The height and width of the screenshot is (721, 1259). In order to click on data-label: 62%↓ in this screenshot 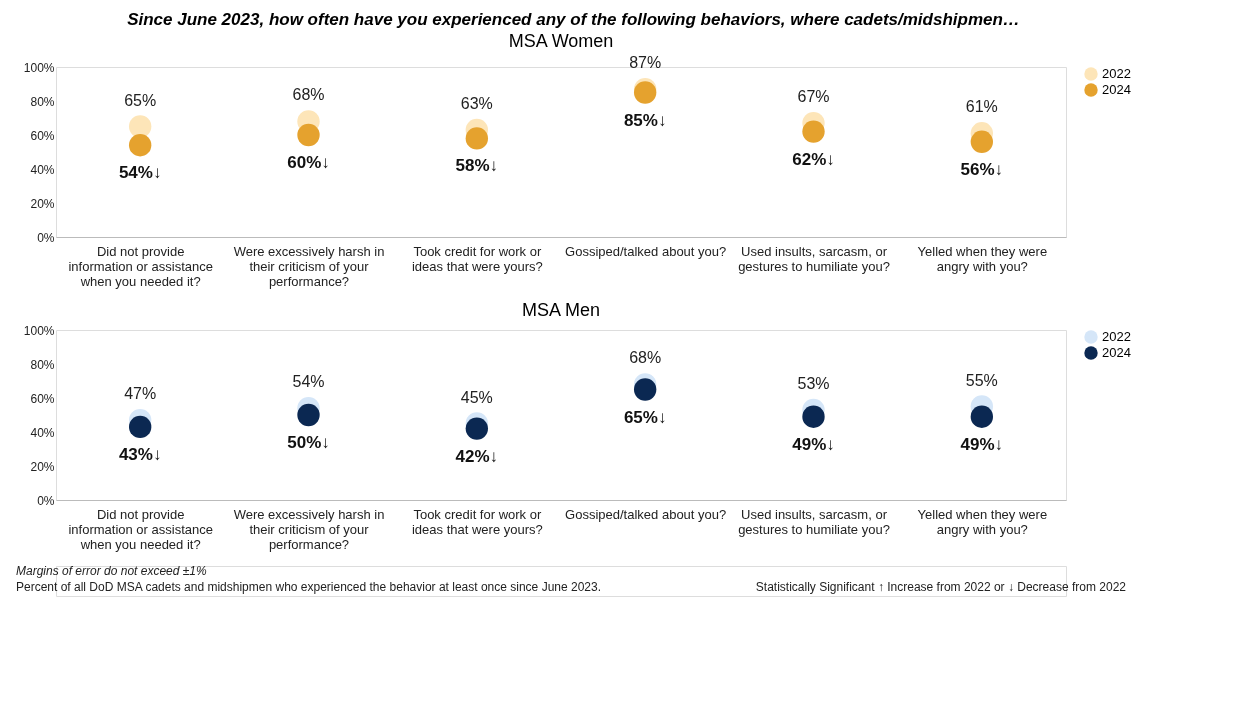, I will do `click(813, 159)`.